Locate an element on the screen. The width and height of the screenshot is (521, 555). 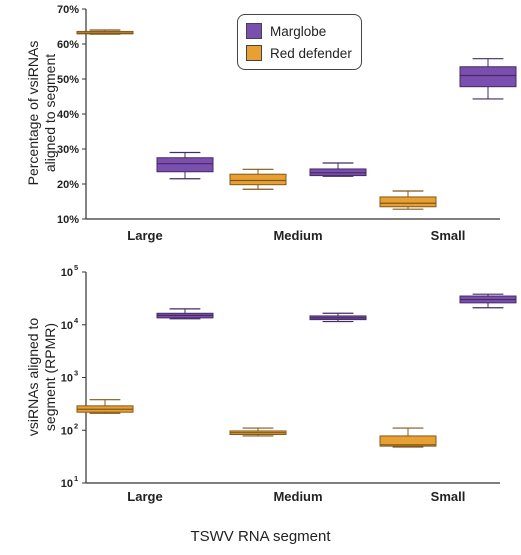
top-y-axis-label-line-1: Percentage of vsiRNAs is located at coordinates (33, 113).